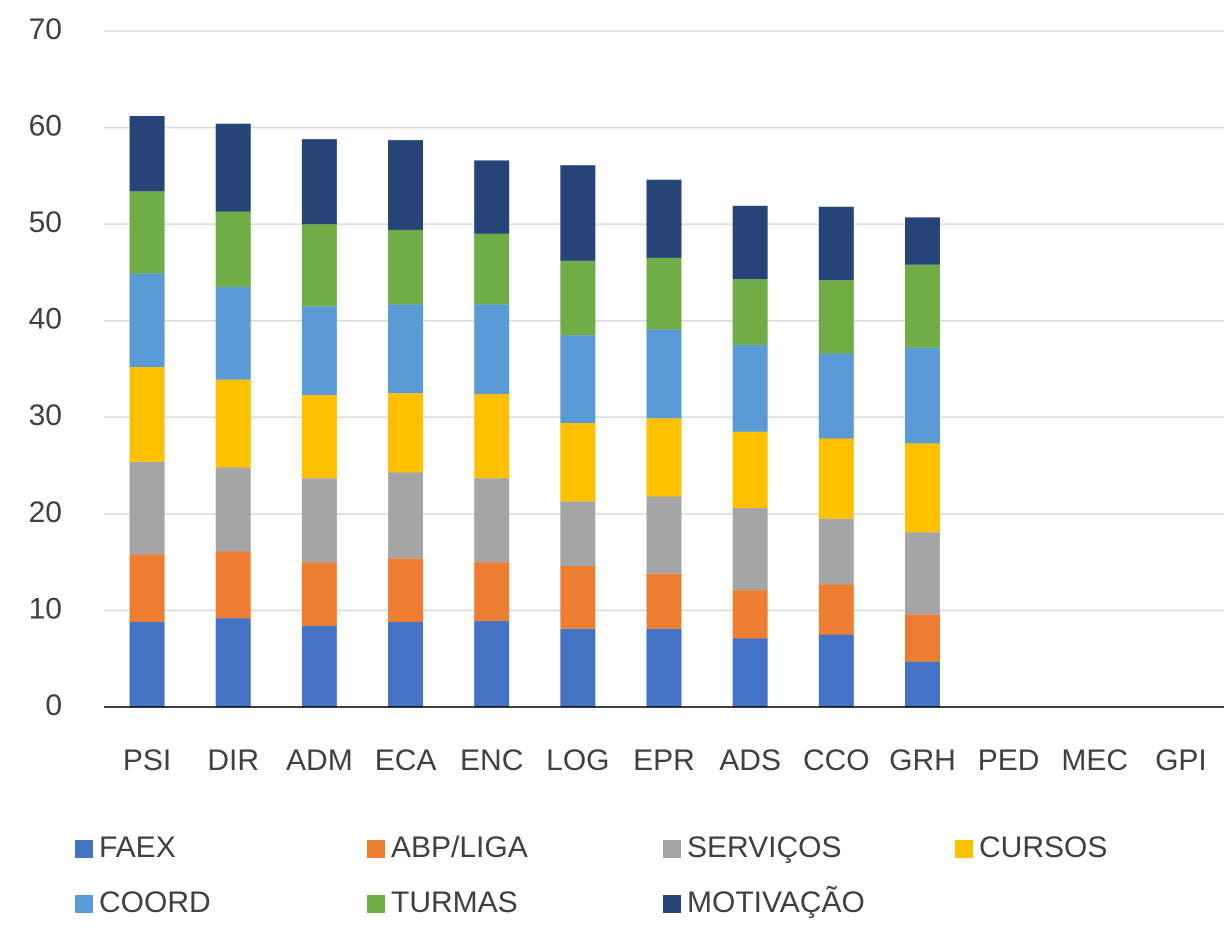 The height and width of the screenshot is (936, 1224). What do you see at coordinates (491, 760) in the screenshot?
I see `x-tick-label: ENC` at bounding box center [491, 760].